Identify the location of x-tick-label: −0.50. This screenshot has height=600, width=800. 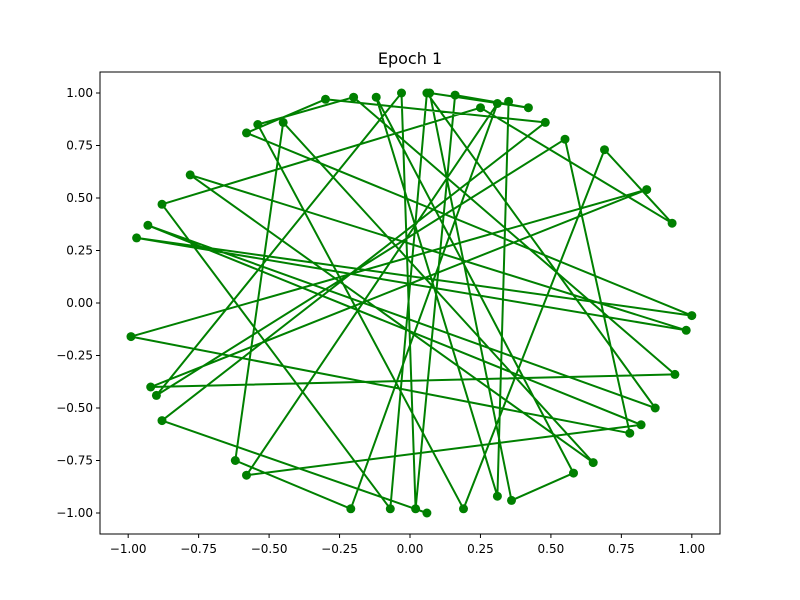
(269, 549).